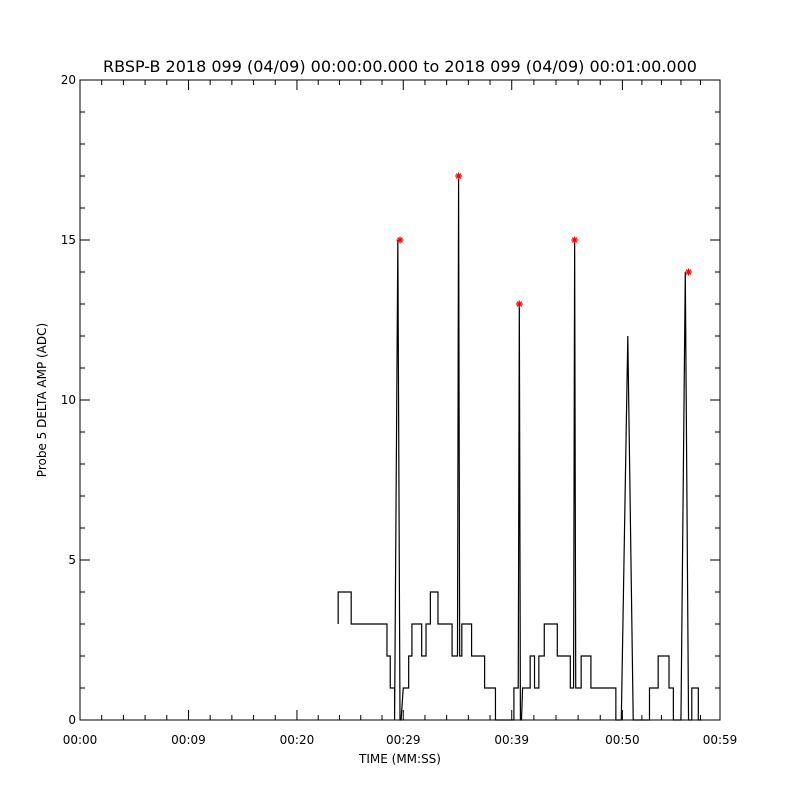 This screenshot has width=800, height=800. Describe the element at coordinates (68, 80) in the screenshot. I see `y-tick-label: 20` at that location.